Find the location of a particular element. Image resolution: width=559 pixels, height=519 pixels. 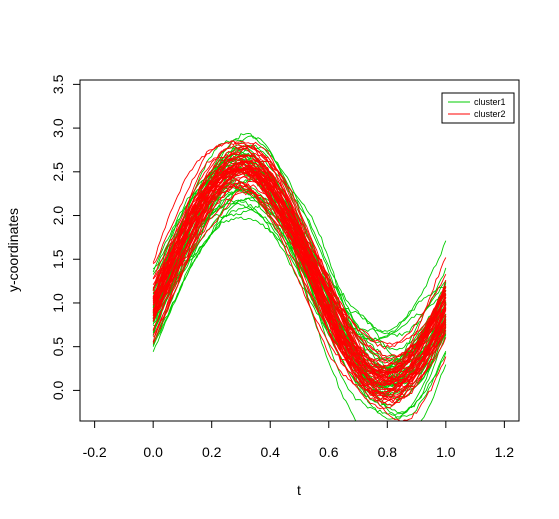

x-tick-label: 1.0 is located at coordinates (446, 452).